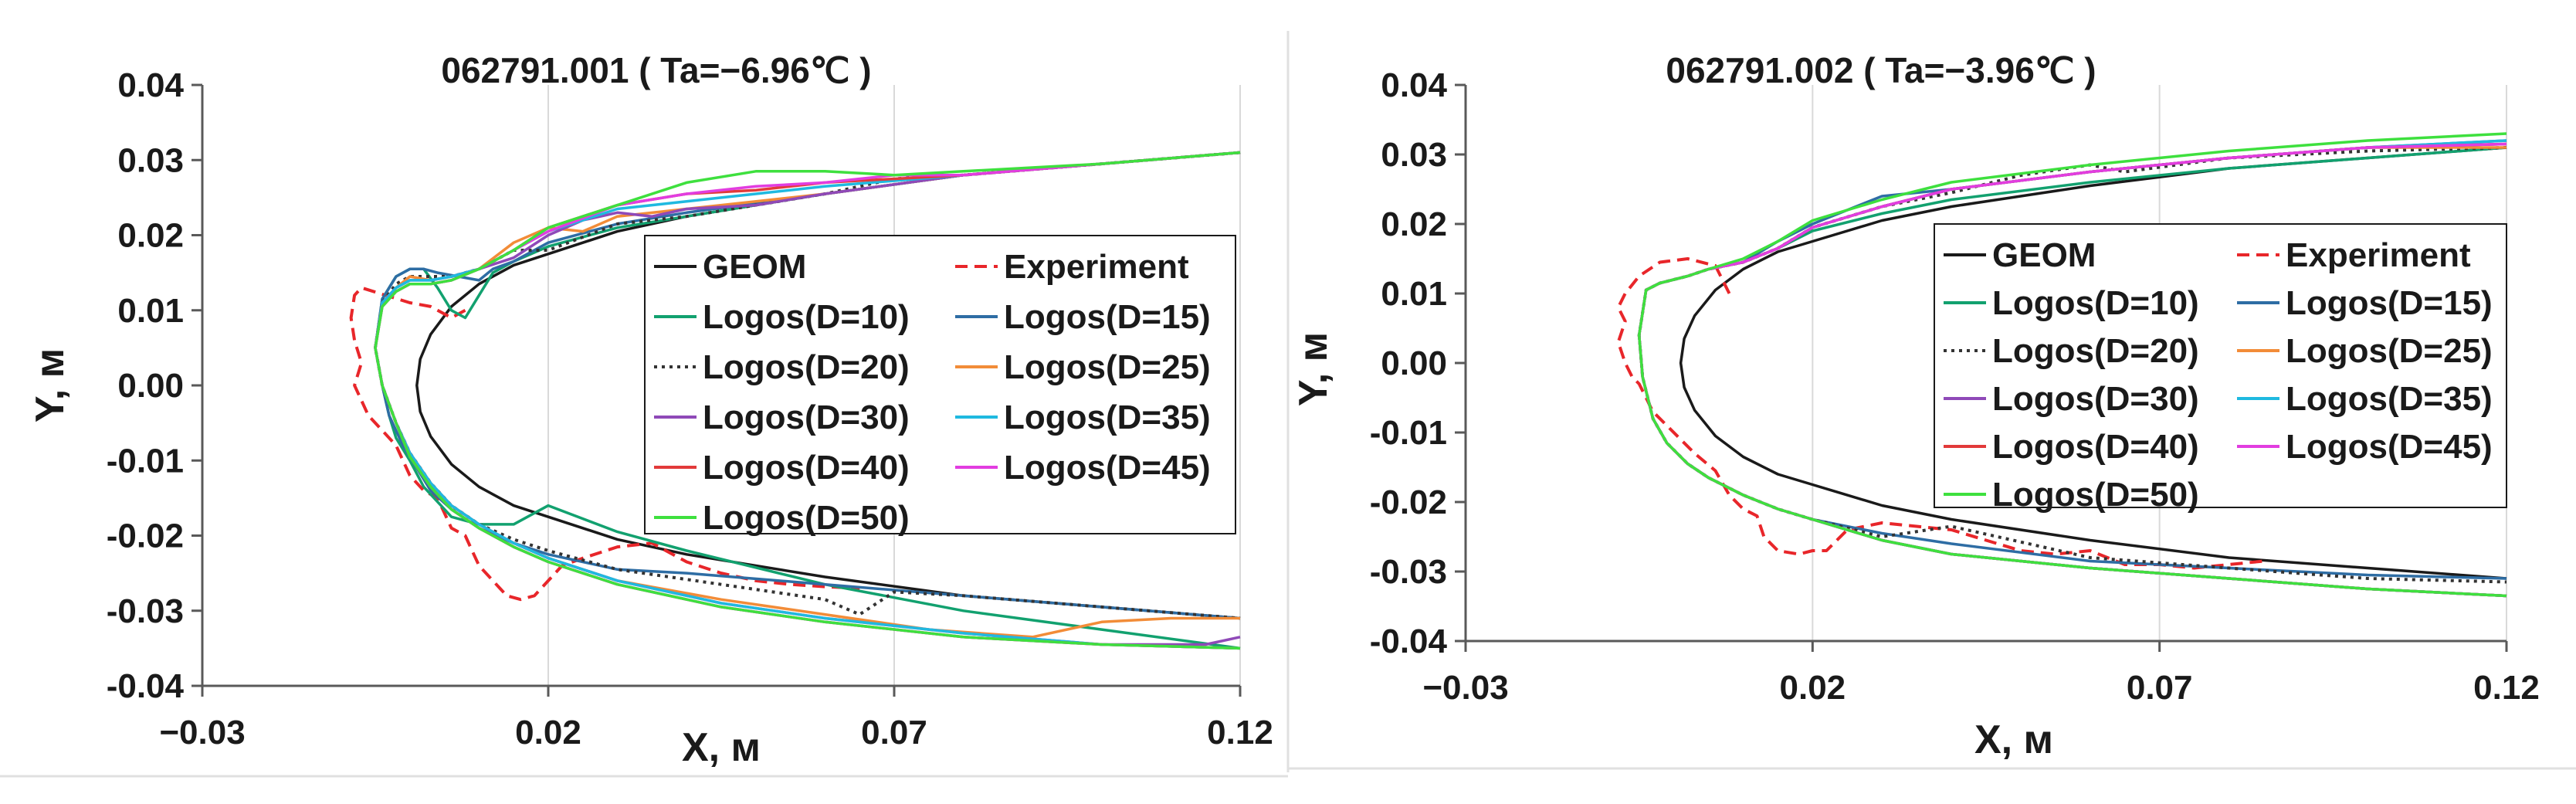 This screenshot has height=804, width=2576. What do you see at coordinates (656, 70) in the screenshot?
I see `chart-title: 062791.001 ( Ta=−6.96℃ )` at bounding box center [656, 70].